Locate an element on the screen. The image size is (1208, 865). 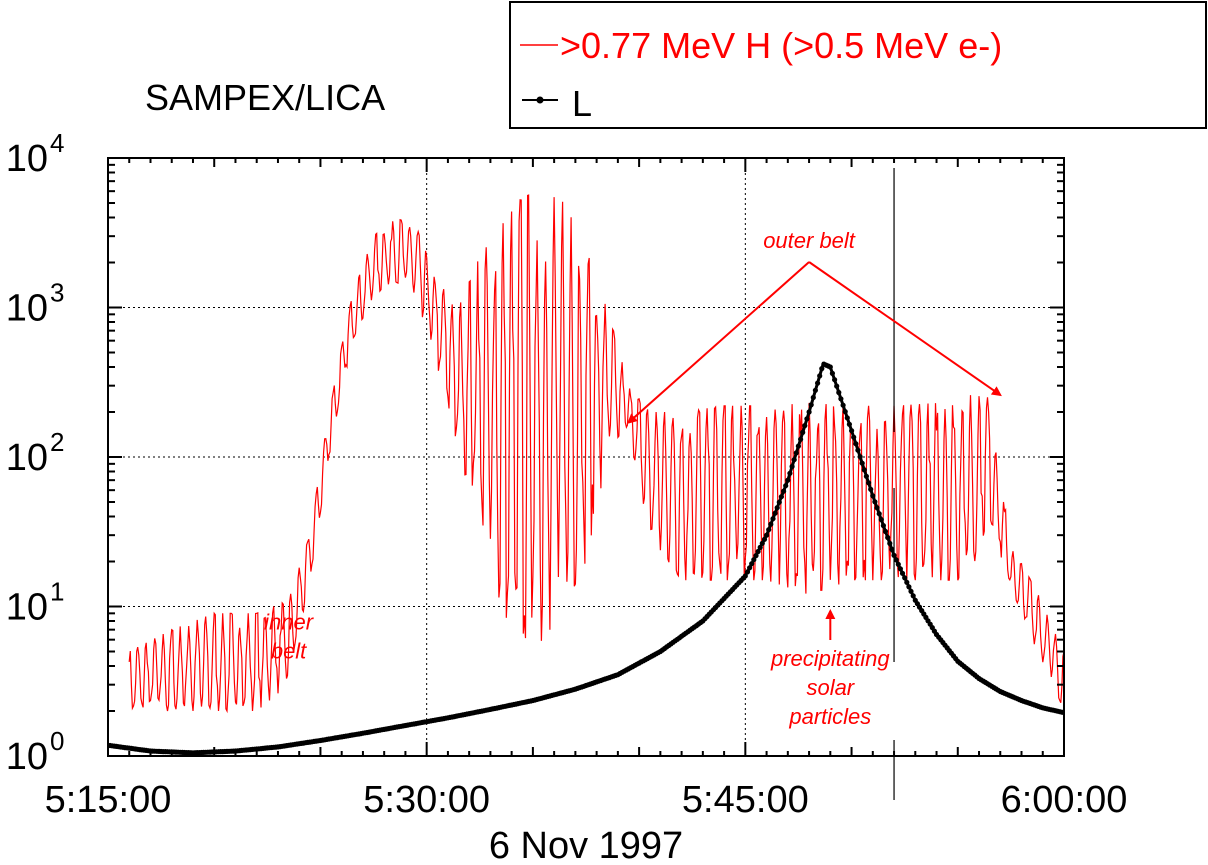
y-tick-label-exponent: 3 is located at coordinates (57, 293).